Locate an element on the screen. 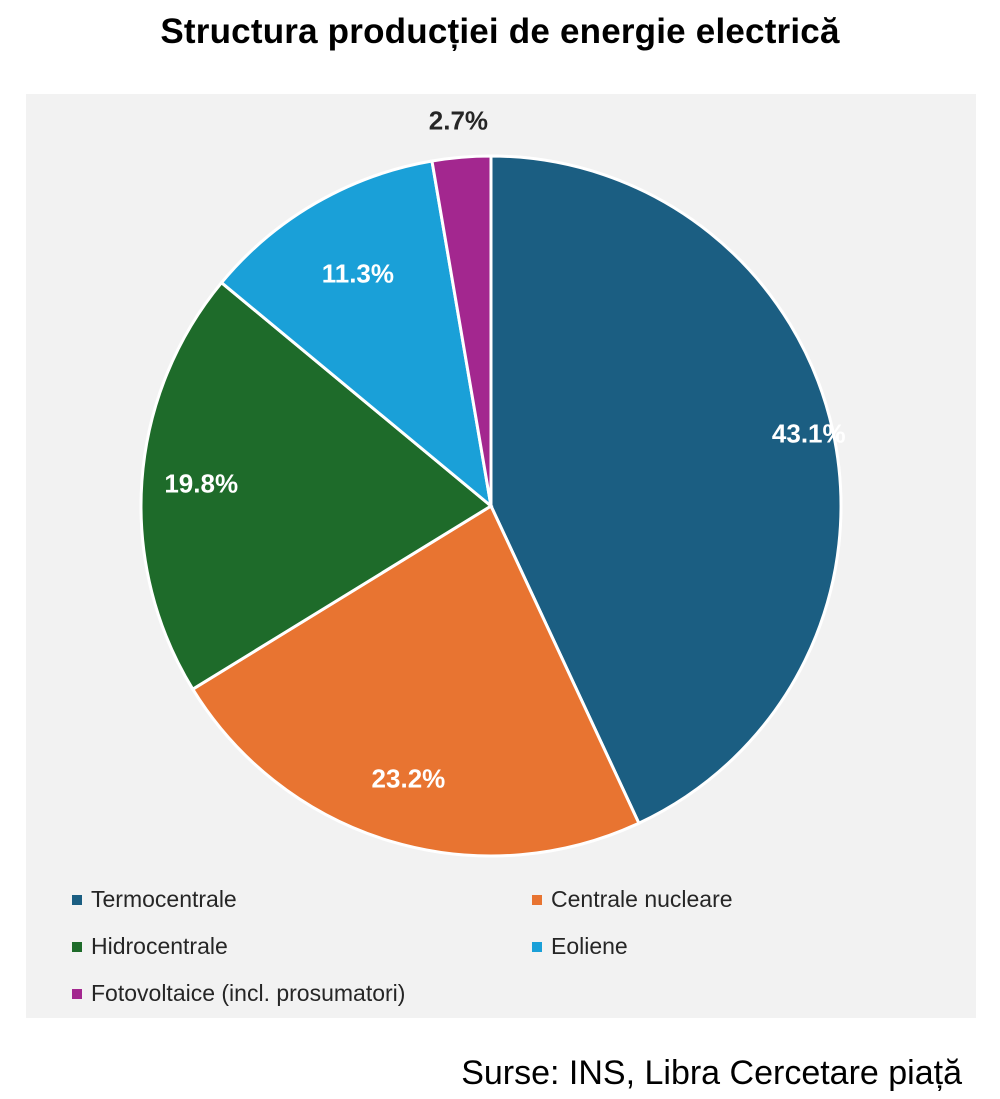 The height and width of the screenshot is (1099, 1000). legend-item-2: Hidrocentrale is located at coordinates (302, 946).